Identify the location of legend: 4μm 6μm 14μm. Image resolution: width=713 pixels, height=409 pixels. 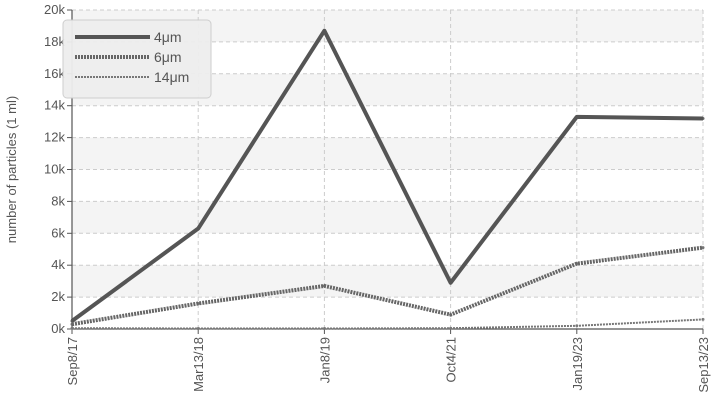
(137, 59).